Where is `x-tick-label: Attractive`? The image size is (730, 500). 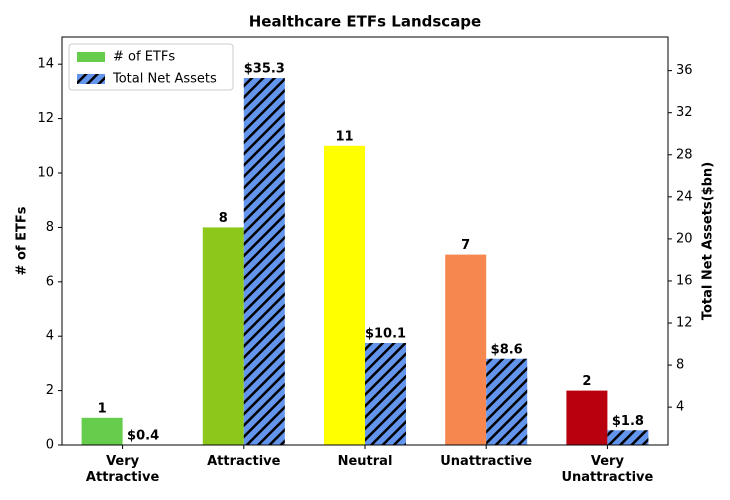
x-tick-label: Attractive is located at coordinates (244, 461).